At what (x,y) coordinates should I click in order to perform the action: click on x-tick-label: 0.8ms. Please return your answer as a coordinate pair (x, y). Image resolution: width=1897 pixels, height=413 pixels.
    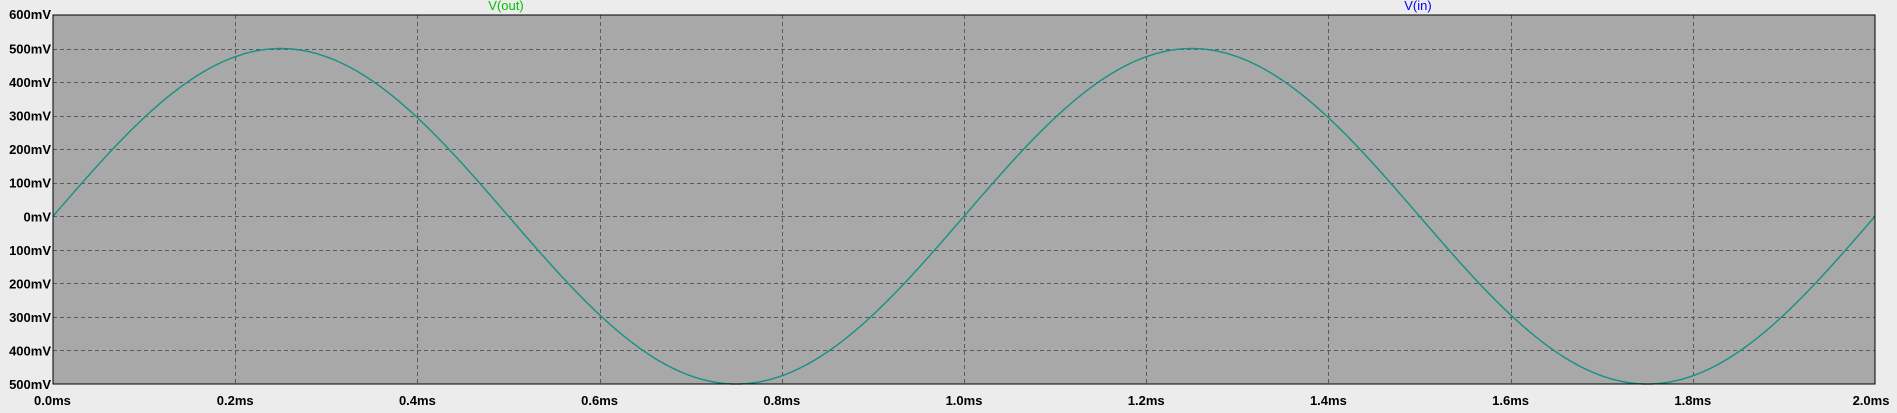
    Looking at the image, I should click on (781, 400).